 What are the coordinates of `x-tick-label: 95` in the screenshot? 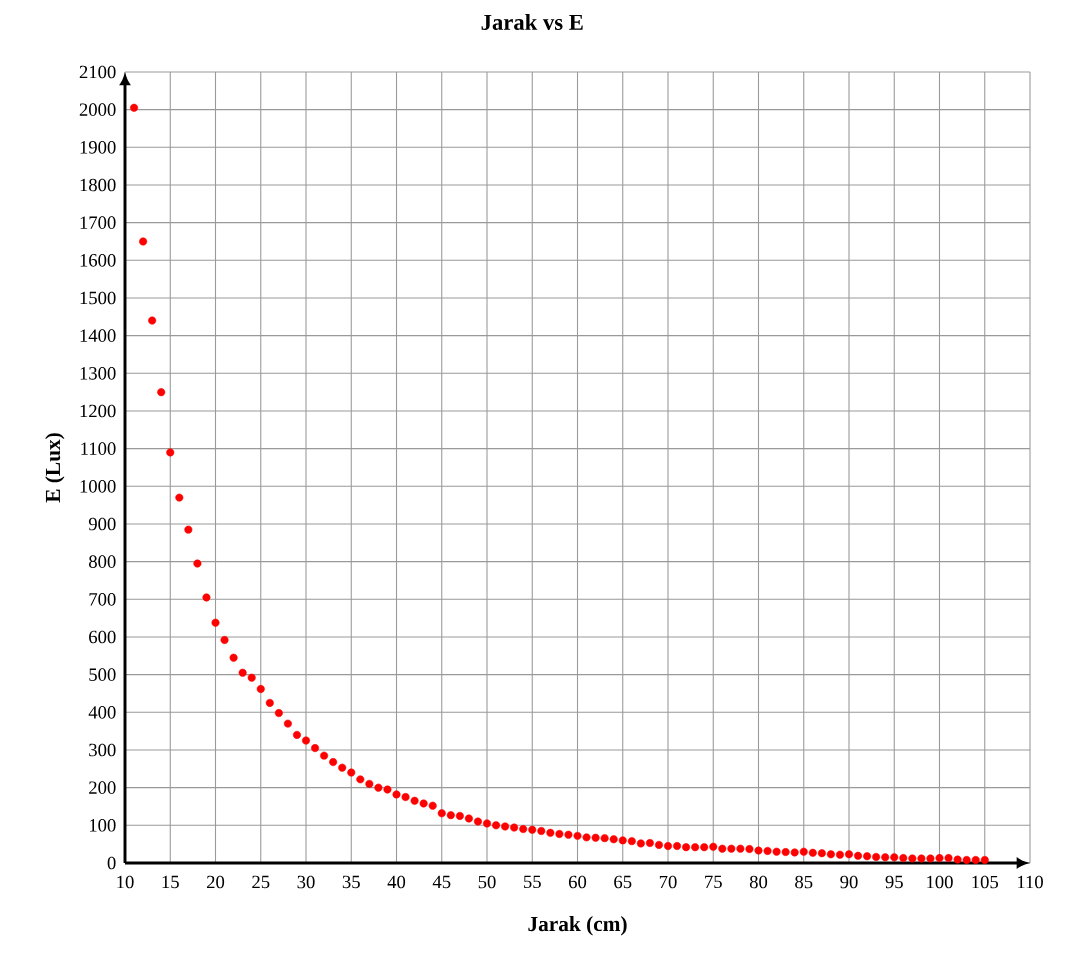 It's located at (894, 882).